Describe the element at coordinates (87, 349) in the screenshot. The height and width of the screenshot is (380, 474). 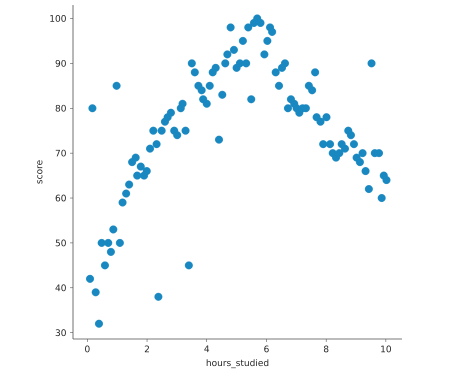
I see `x-tick-label: 0` at that location.